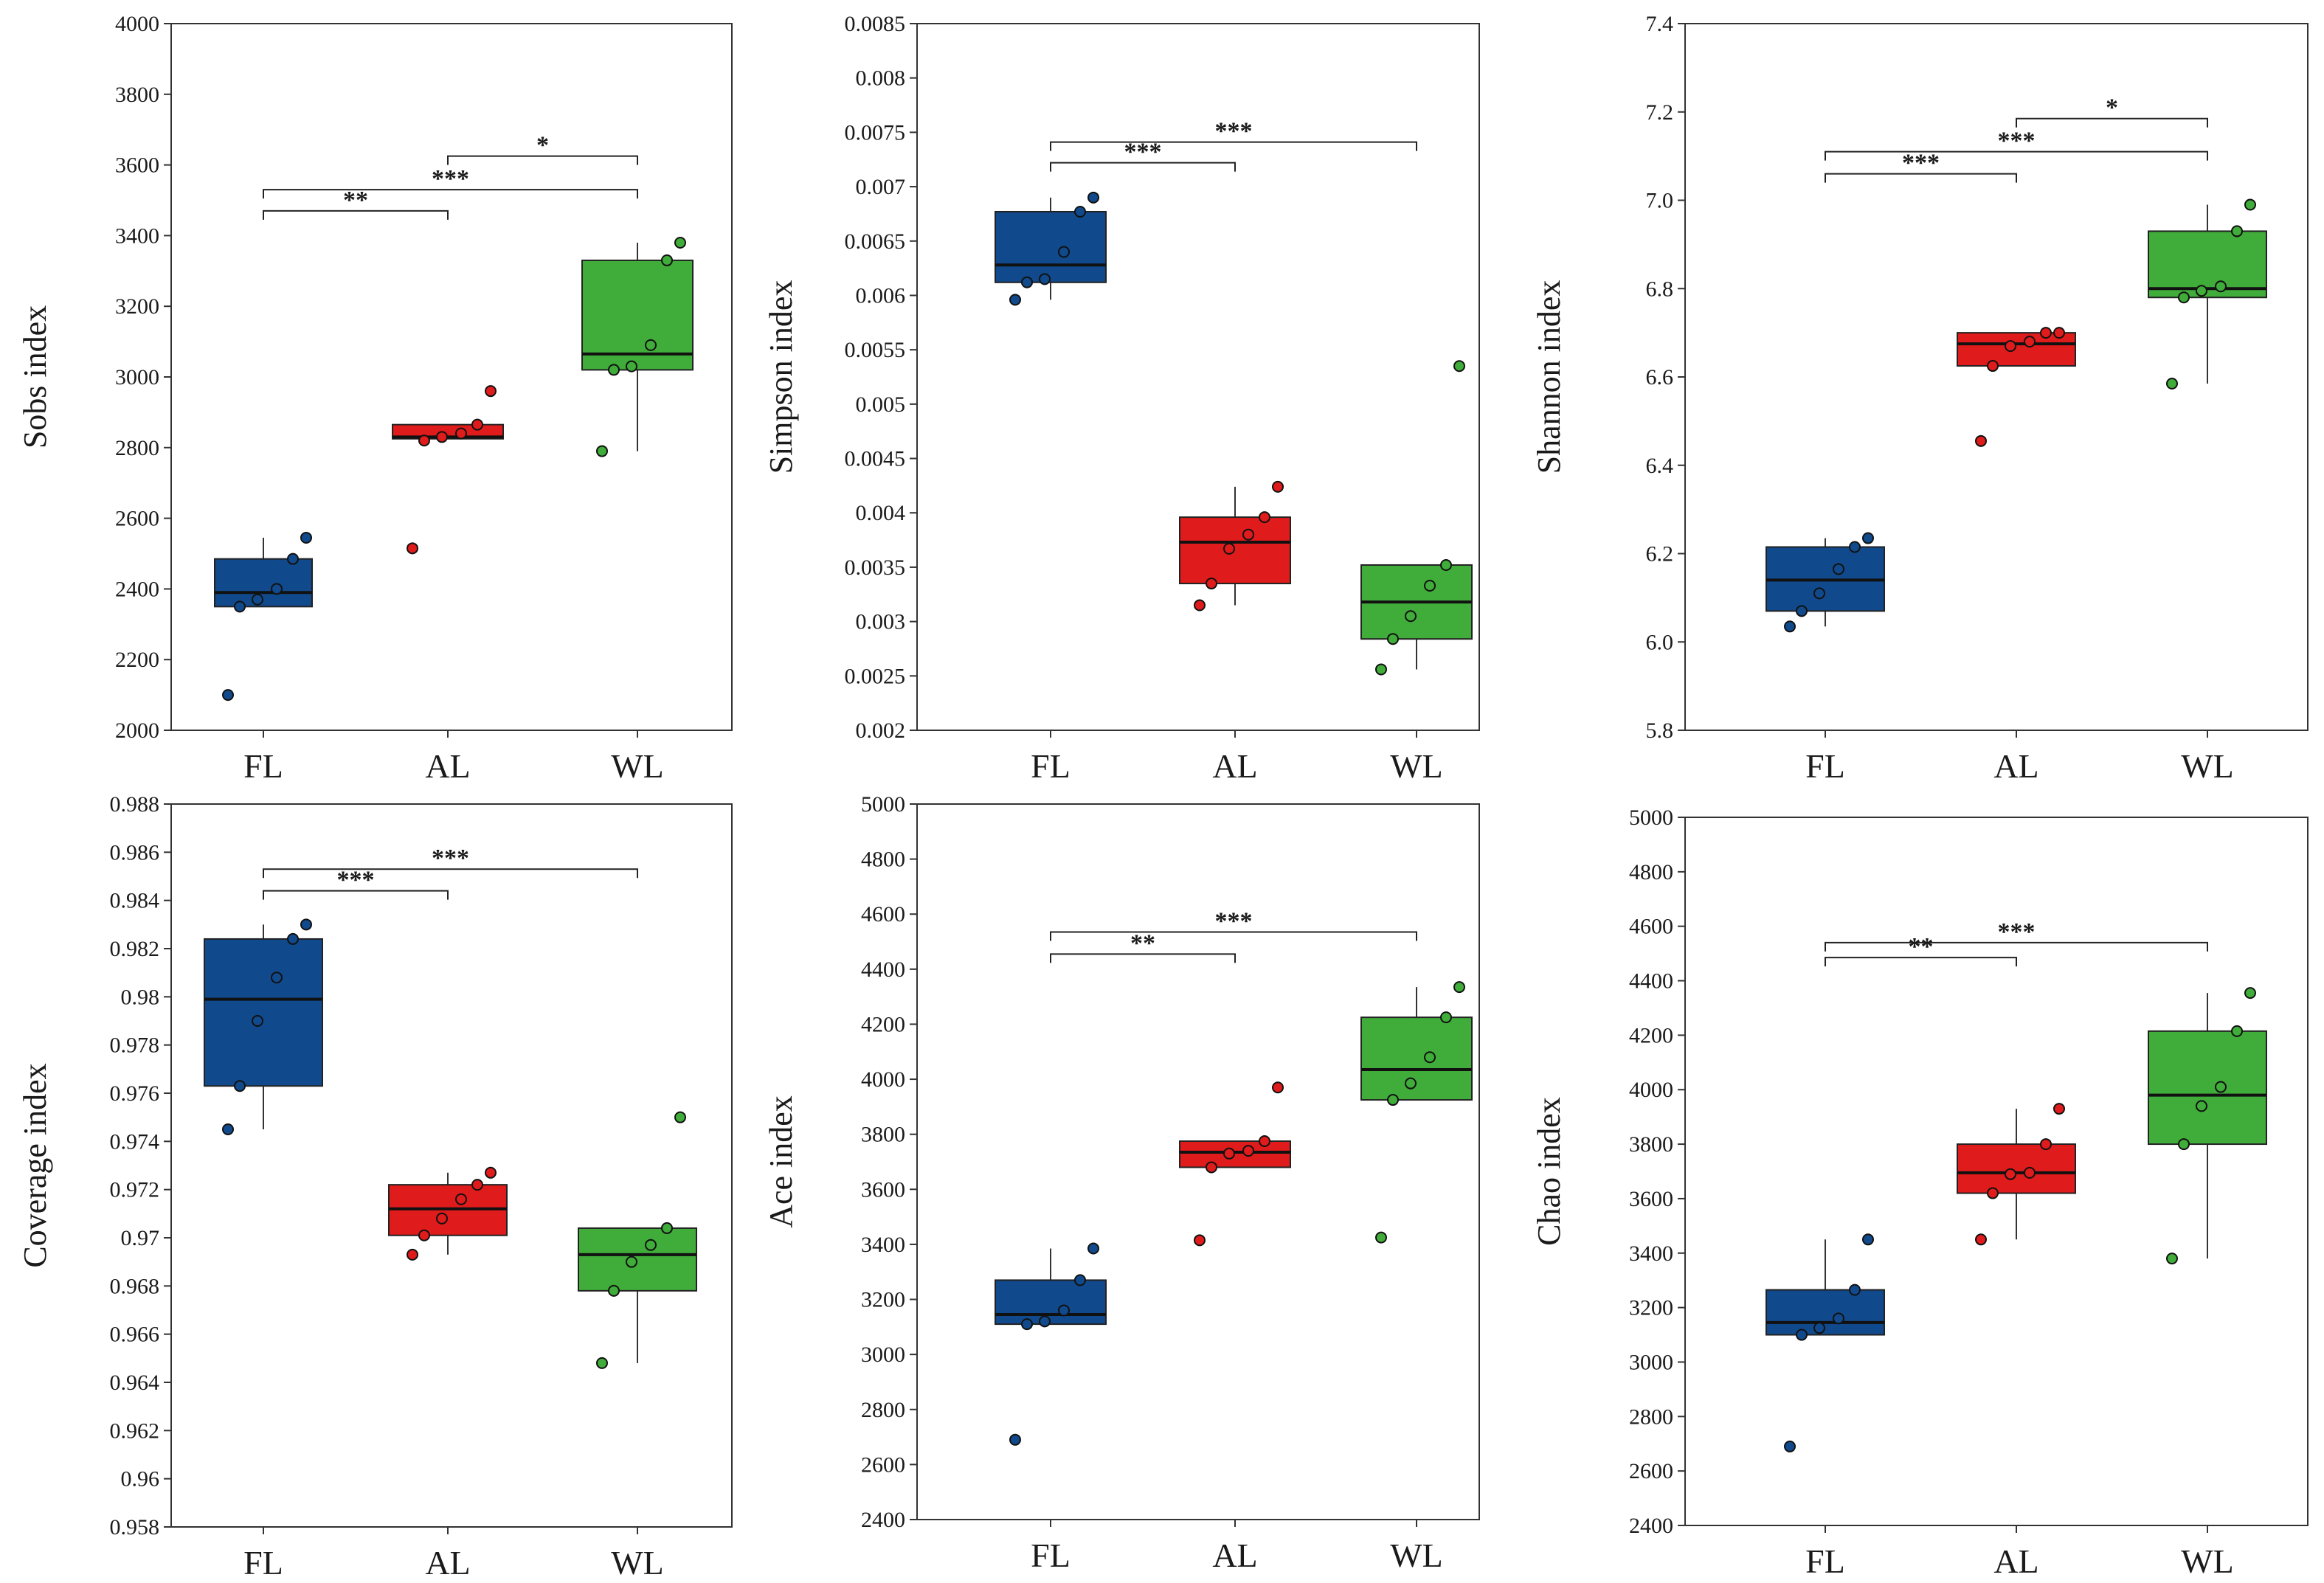 The width and height of the screenshot is (2324, 1583). What do you see at coordinates (135, 1335) in the screenshot?
I see `y-tick-label: 0.966` at bounding box center [135, 1335].